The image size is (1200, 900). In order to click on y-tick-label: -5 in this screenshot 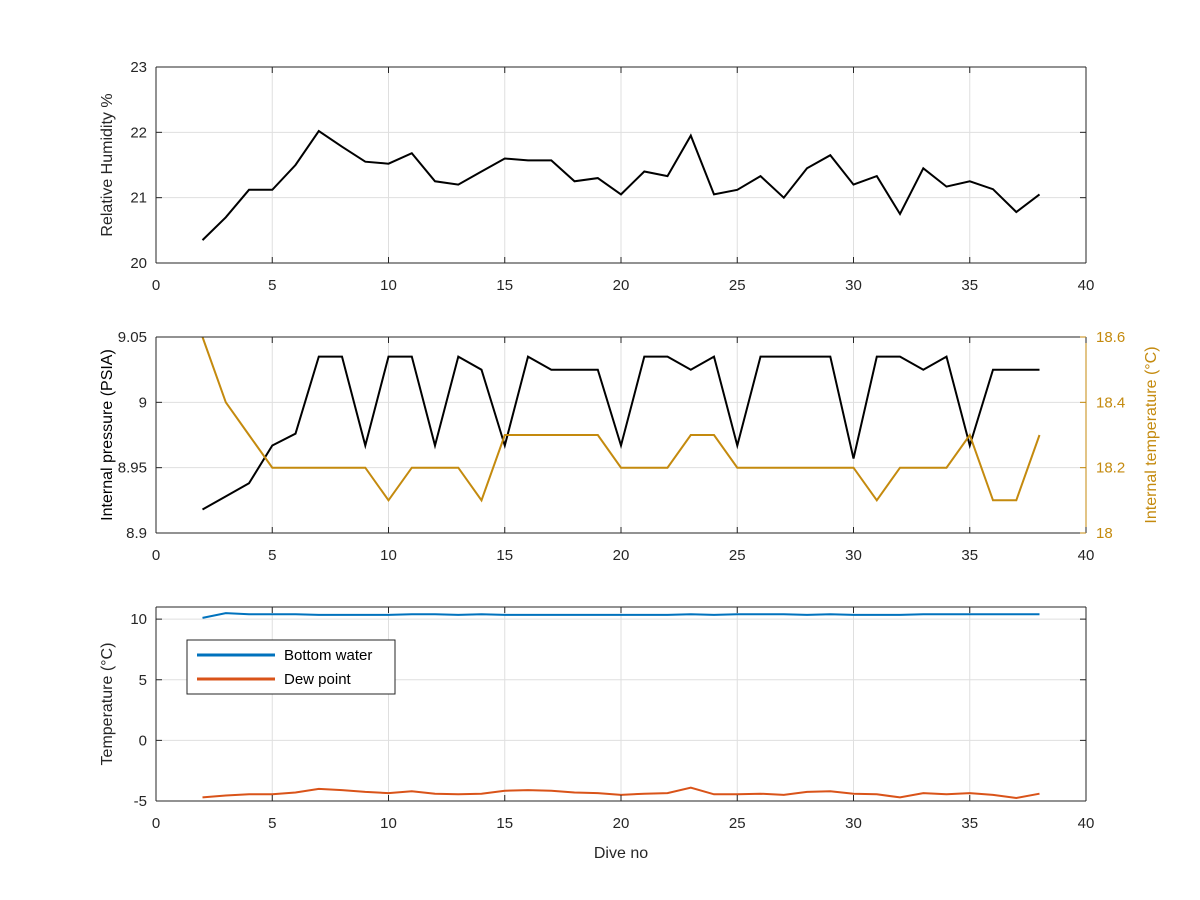, I will do `click(140, 801)`.